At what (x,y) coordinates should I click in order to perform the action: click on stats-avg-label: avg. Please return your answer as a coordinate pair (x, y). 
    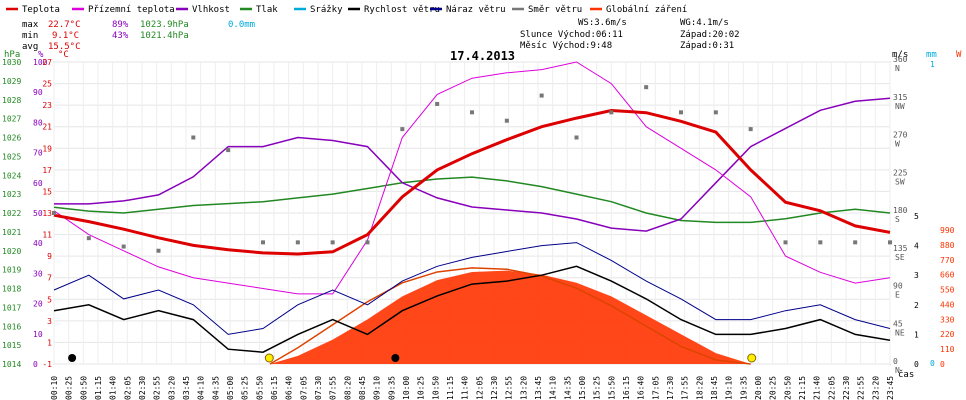
    Looking at the image, I should click on (30, 47).